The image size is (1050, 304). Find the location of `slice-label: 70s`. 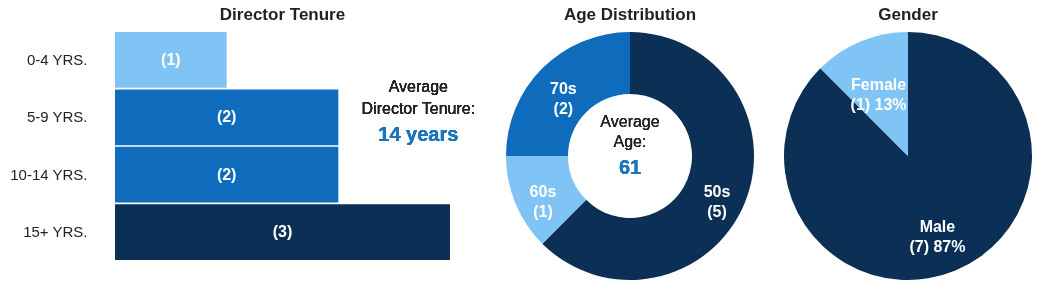

slice-label: 70s is located at coordinates (563, 89).